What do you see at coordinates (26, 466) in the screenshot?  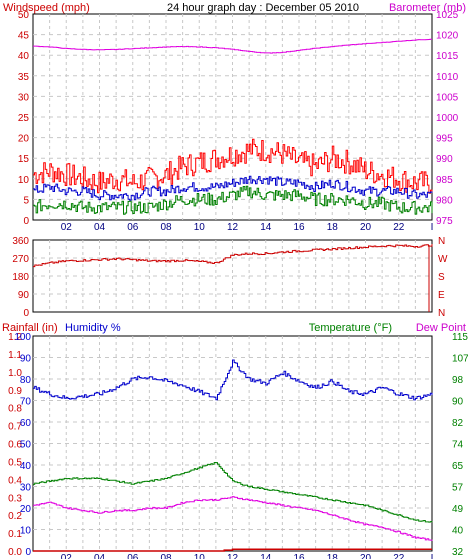 I see `humidity-tick-label: 40` at bounding box center [26, 466].